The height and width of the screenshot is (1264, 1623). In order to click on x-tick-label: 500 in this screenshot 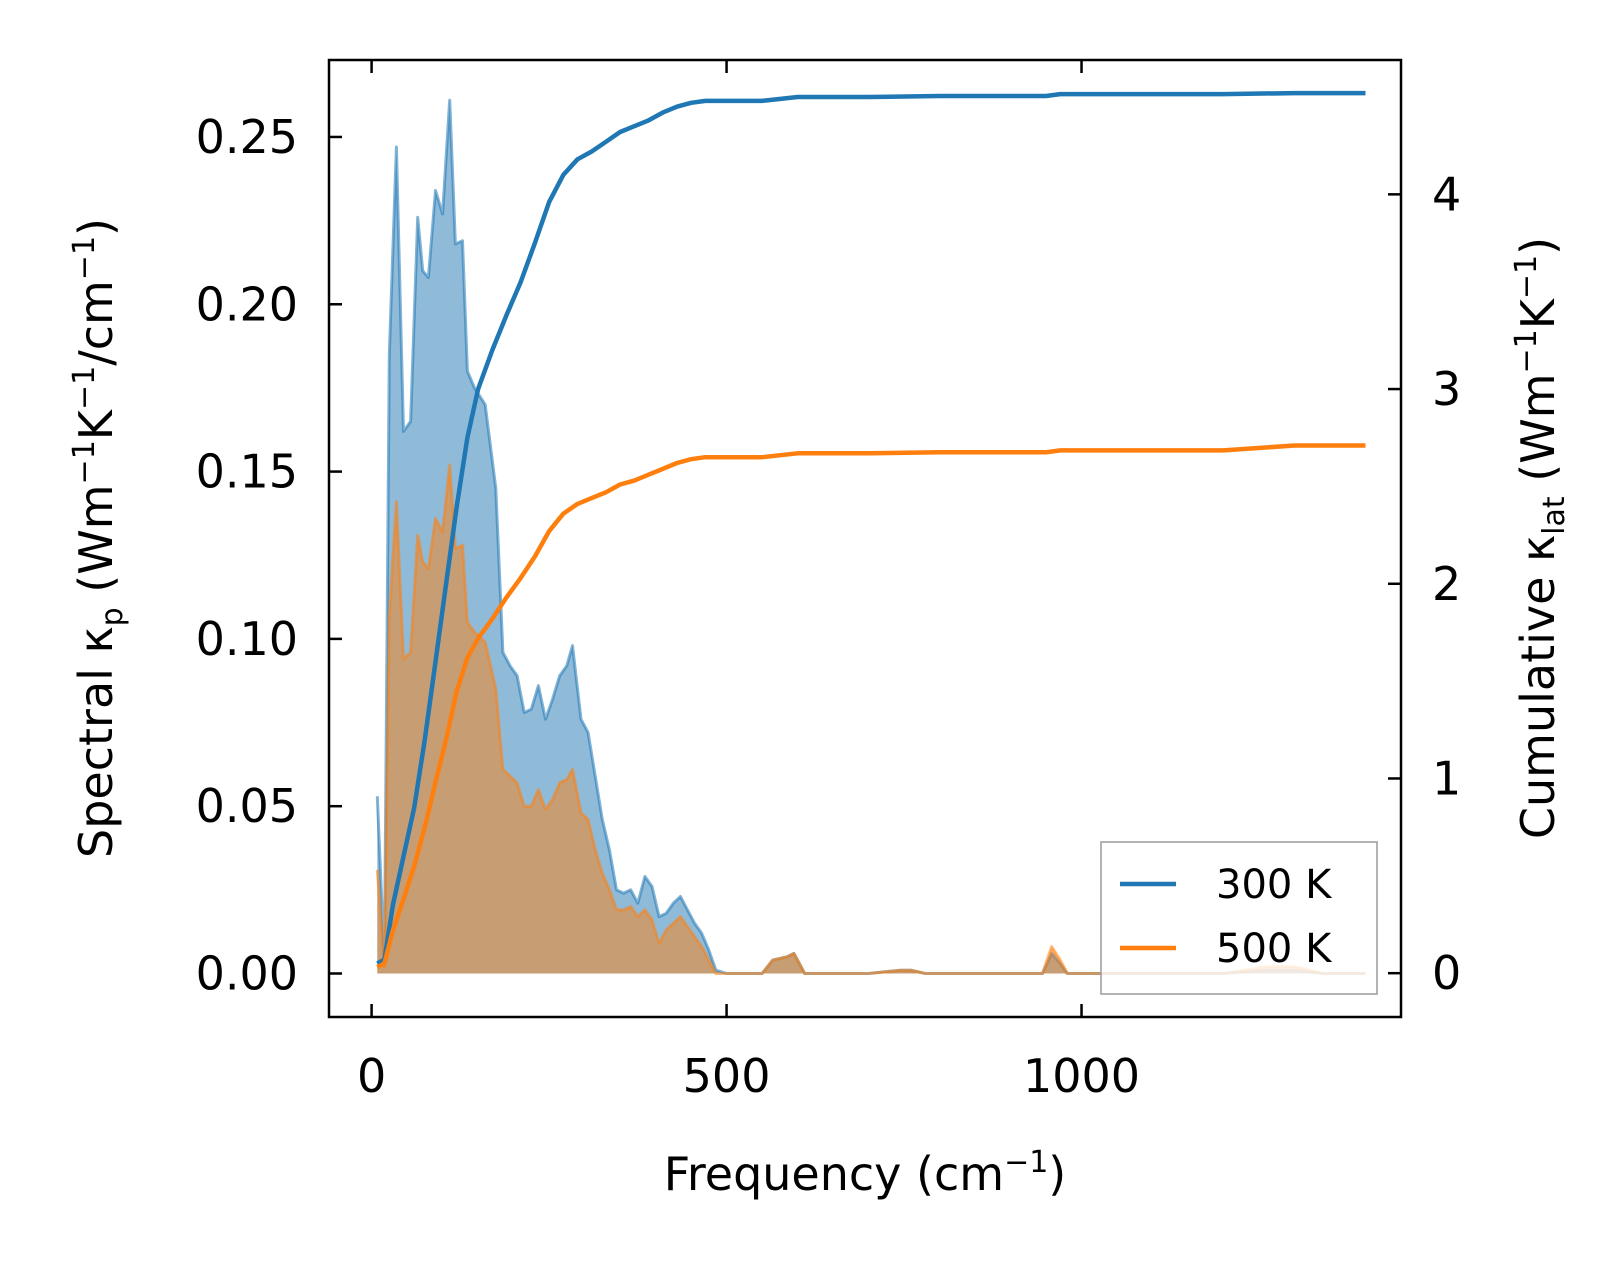, I will do `click(727, 1076)`.